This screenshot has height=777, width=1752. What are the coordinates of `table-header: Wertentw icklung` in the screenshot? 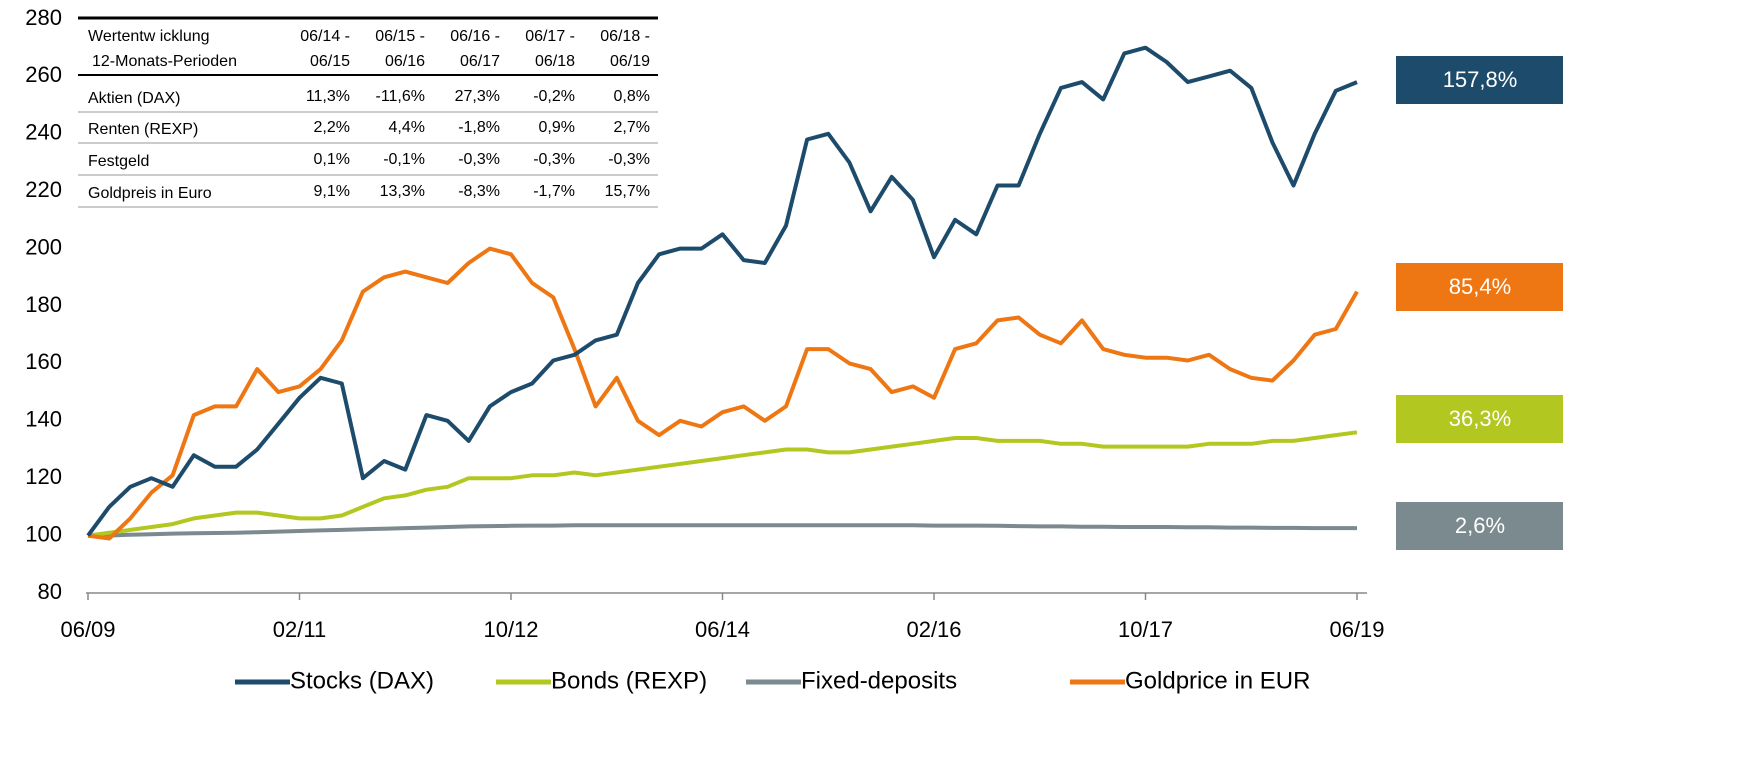 It's located at (149, 36).